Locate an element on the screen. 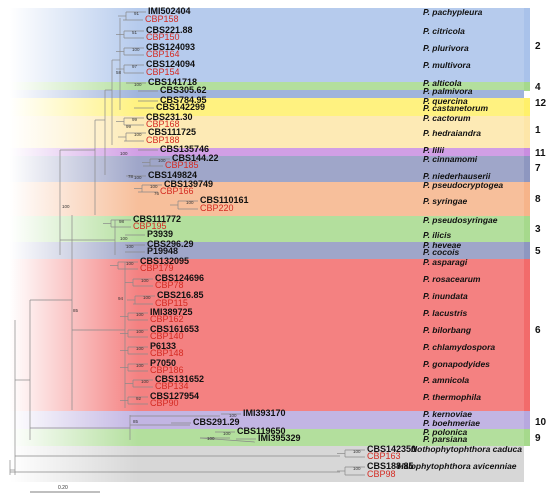 The width and height of the screenshot is (550, 503). species-name: P. citricola is located at coordinates (444, 31).